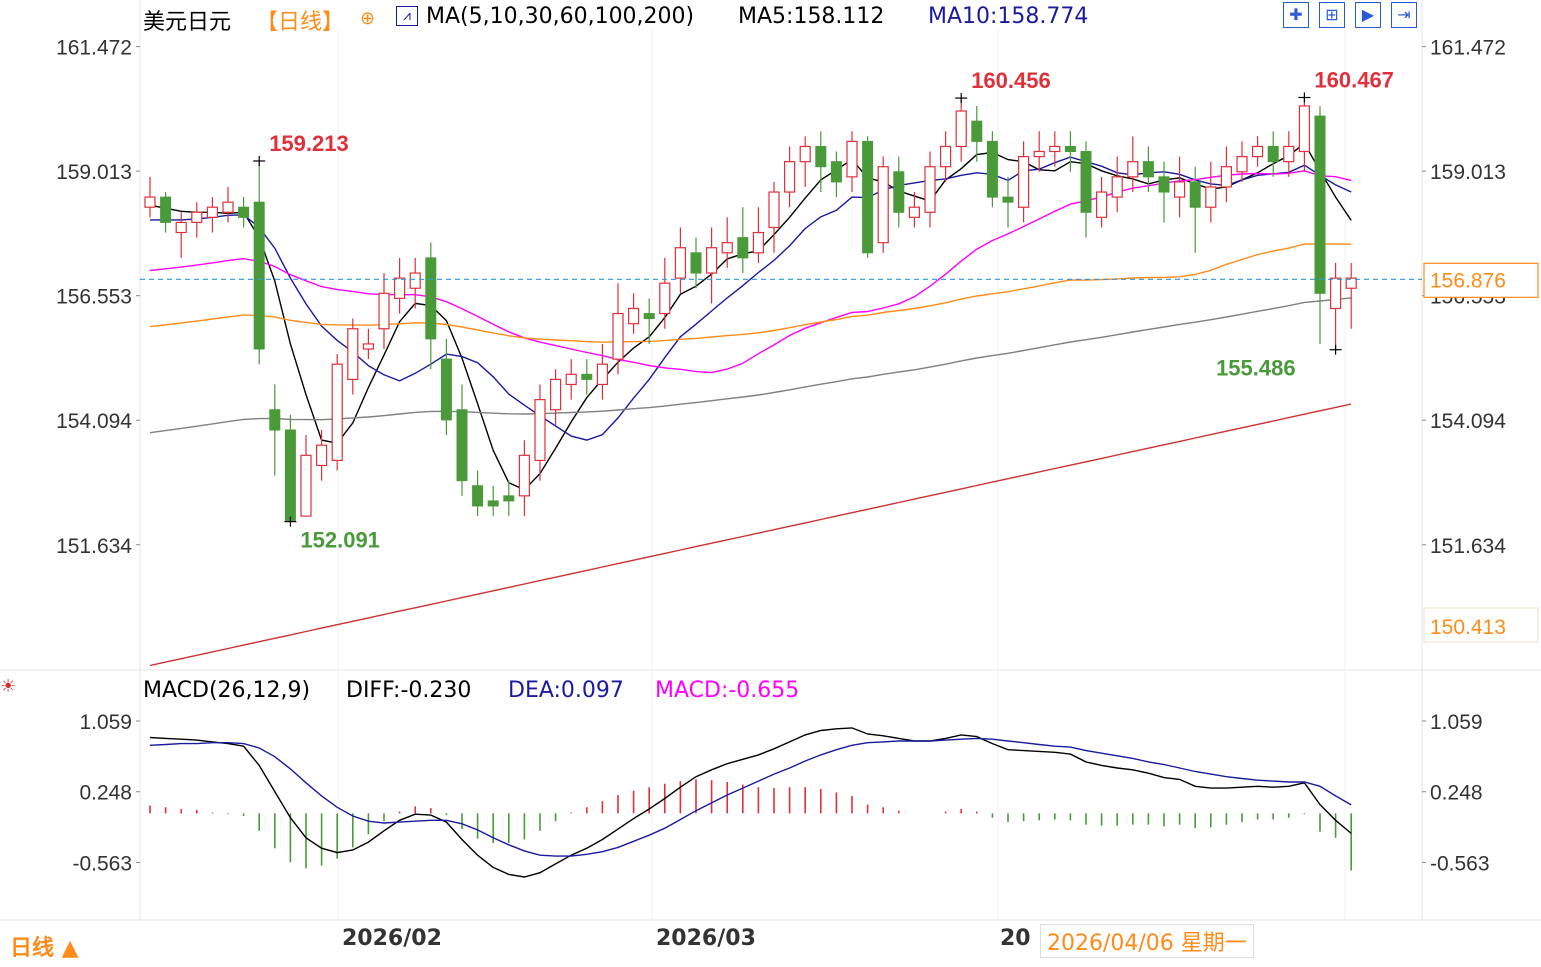 This screenshot has height=967, width=1541. Describe the element at coordinates (105, 793) in the screenshot. I see `macd-tick-label-left: 0.248` at that location.